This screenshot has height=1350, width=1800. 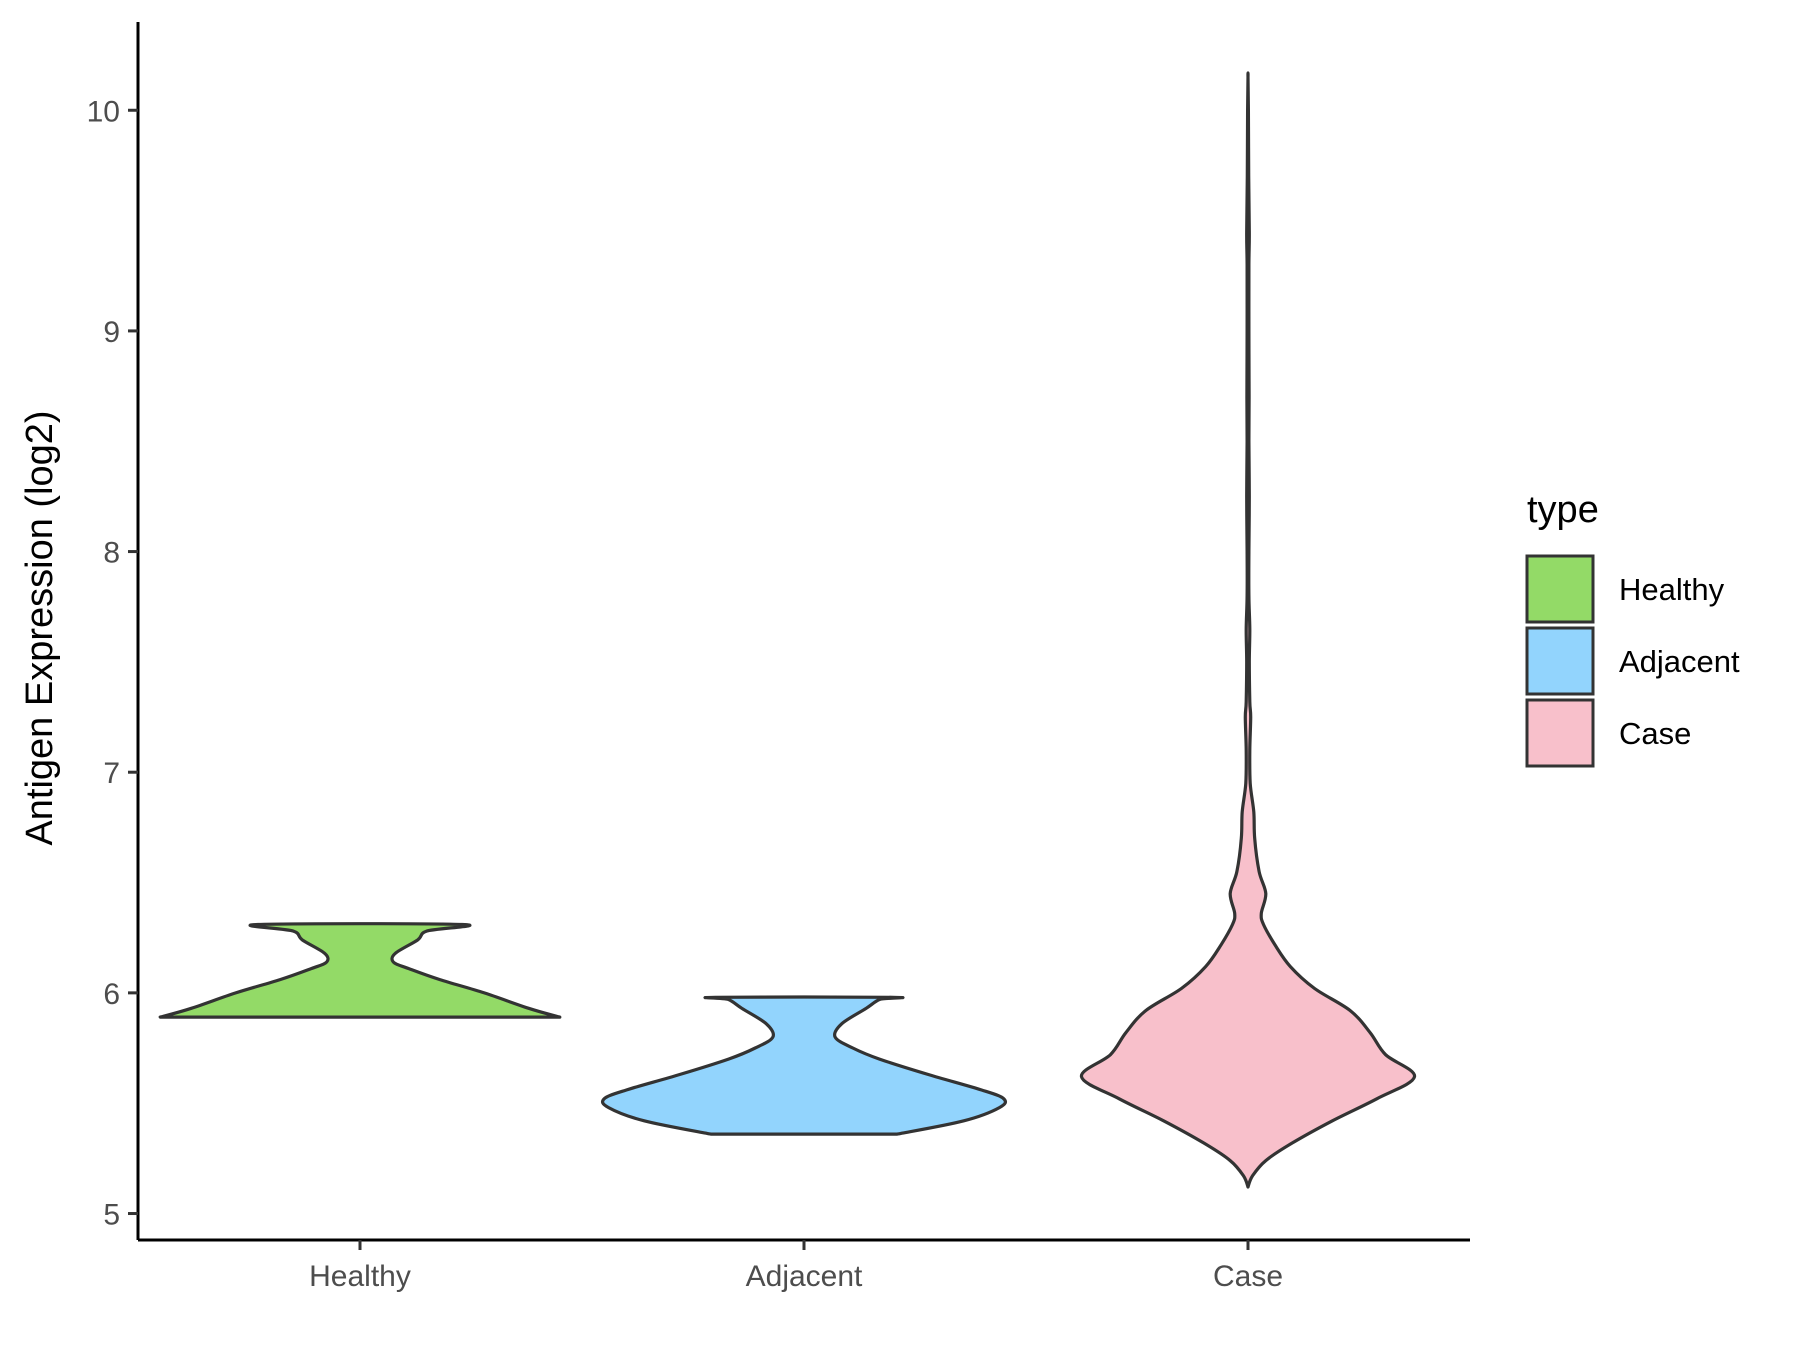 I want to click on legend-label-adjacent: Adjacent, so click(x=1679, y=661).